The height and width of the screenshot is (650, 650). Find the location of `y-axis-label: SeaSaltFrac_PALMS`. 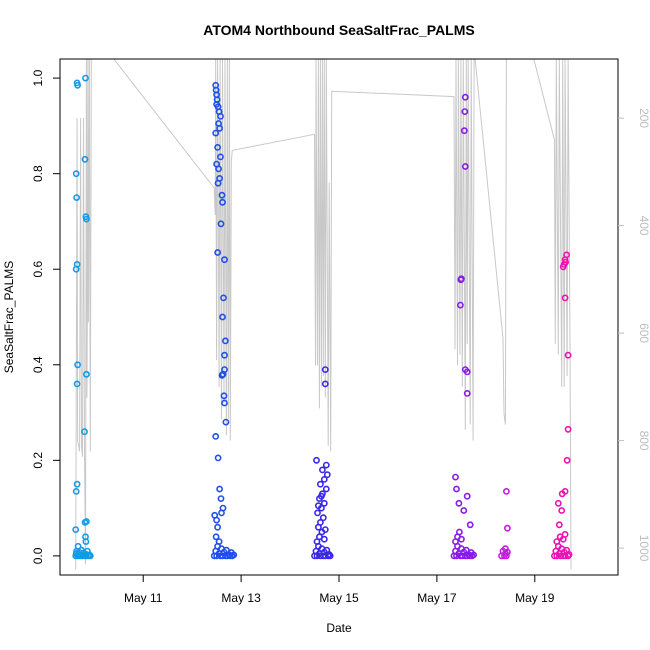

y-axis-label: SeaSaltFrac_PALMS is located at coordinates (9, 317).